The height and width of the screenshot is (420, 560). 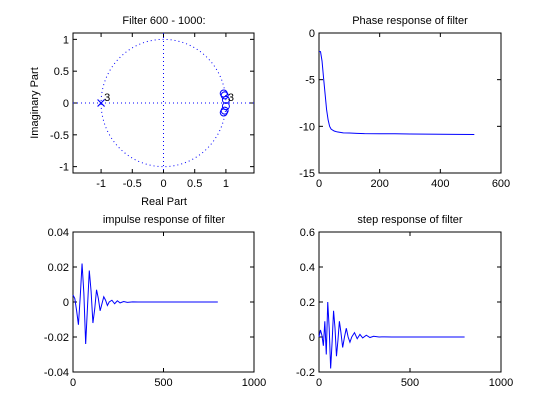 What do you see at coordinates (164, 202) in the screenshot?
I see `zplane-xlabel: Real Part` at bounding box center [164, 202].